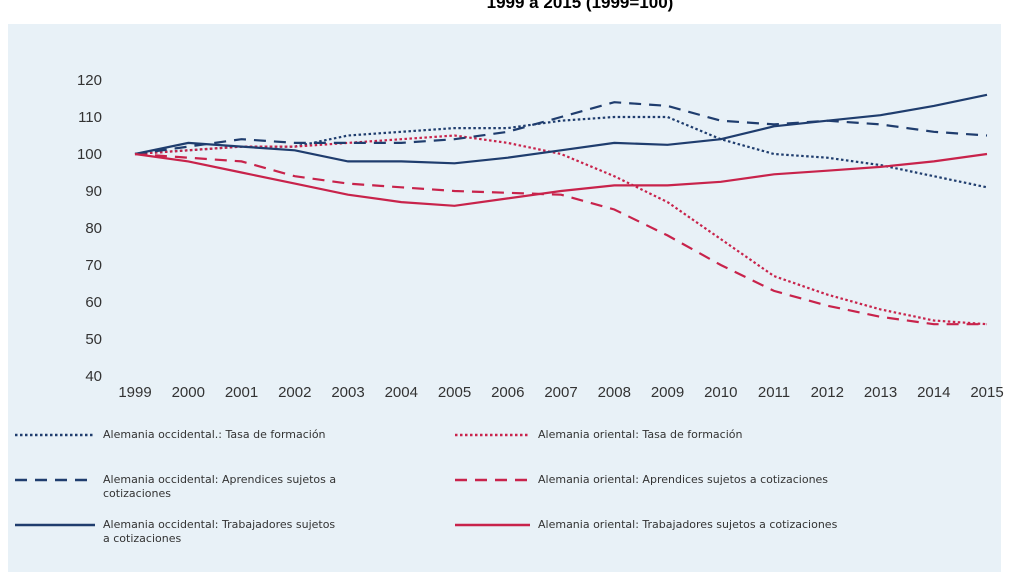 The height and width of the screenshot is (574, 1013). I want to click on legend-label: Alemania oriental: Tasa de formación, so click(640, 434).